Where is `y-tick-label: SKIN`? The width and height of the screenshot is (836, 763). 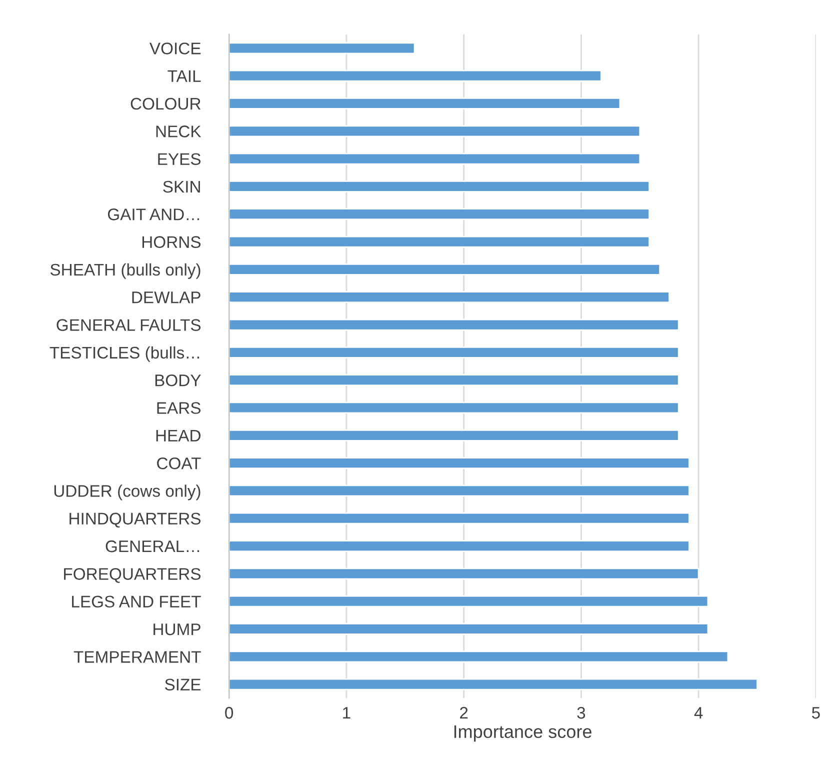
y-tick-label: SKIN is located at coordinates (181, 186).